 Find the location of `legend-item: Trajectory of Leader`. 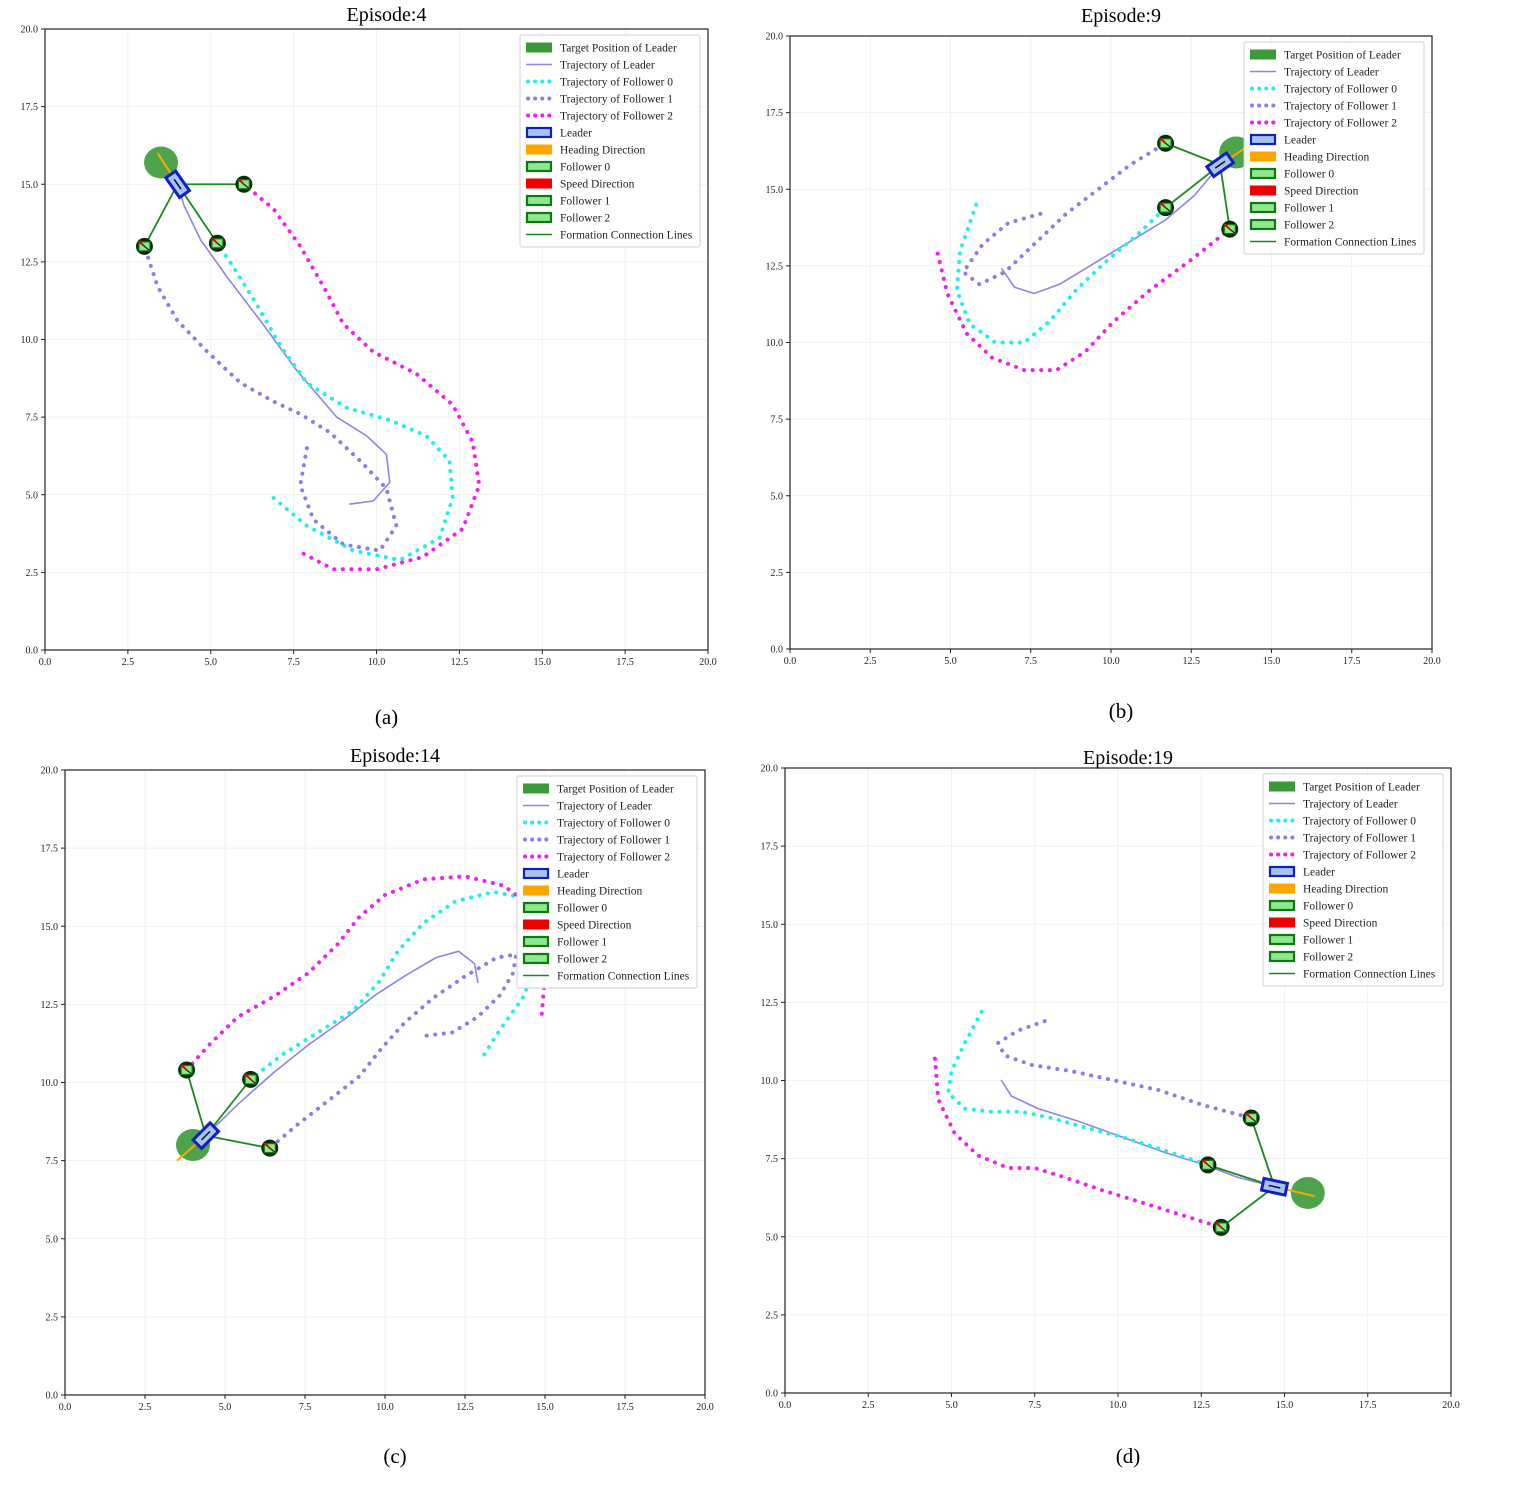

legend-item: Trajectory of Leader is located at coordinates (587, 807).